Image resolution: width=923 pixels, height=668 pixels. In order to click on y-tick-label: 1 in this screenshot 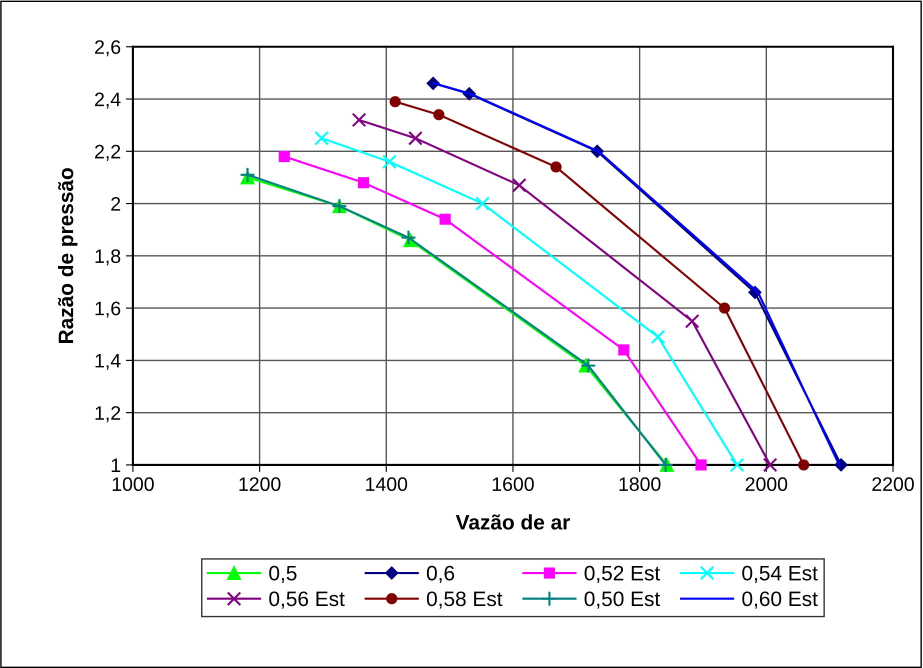, I will do `click(116, 465)`.